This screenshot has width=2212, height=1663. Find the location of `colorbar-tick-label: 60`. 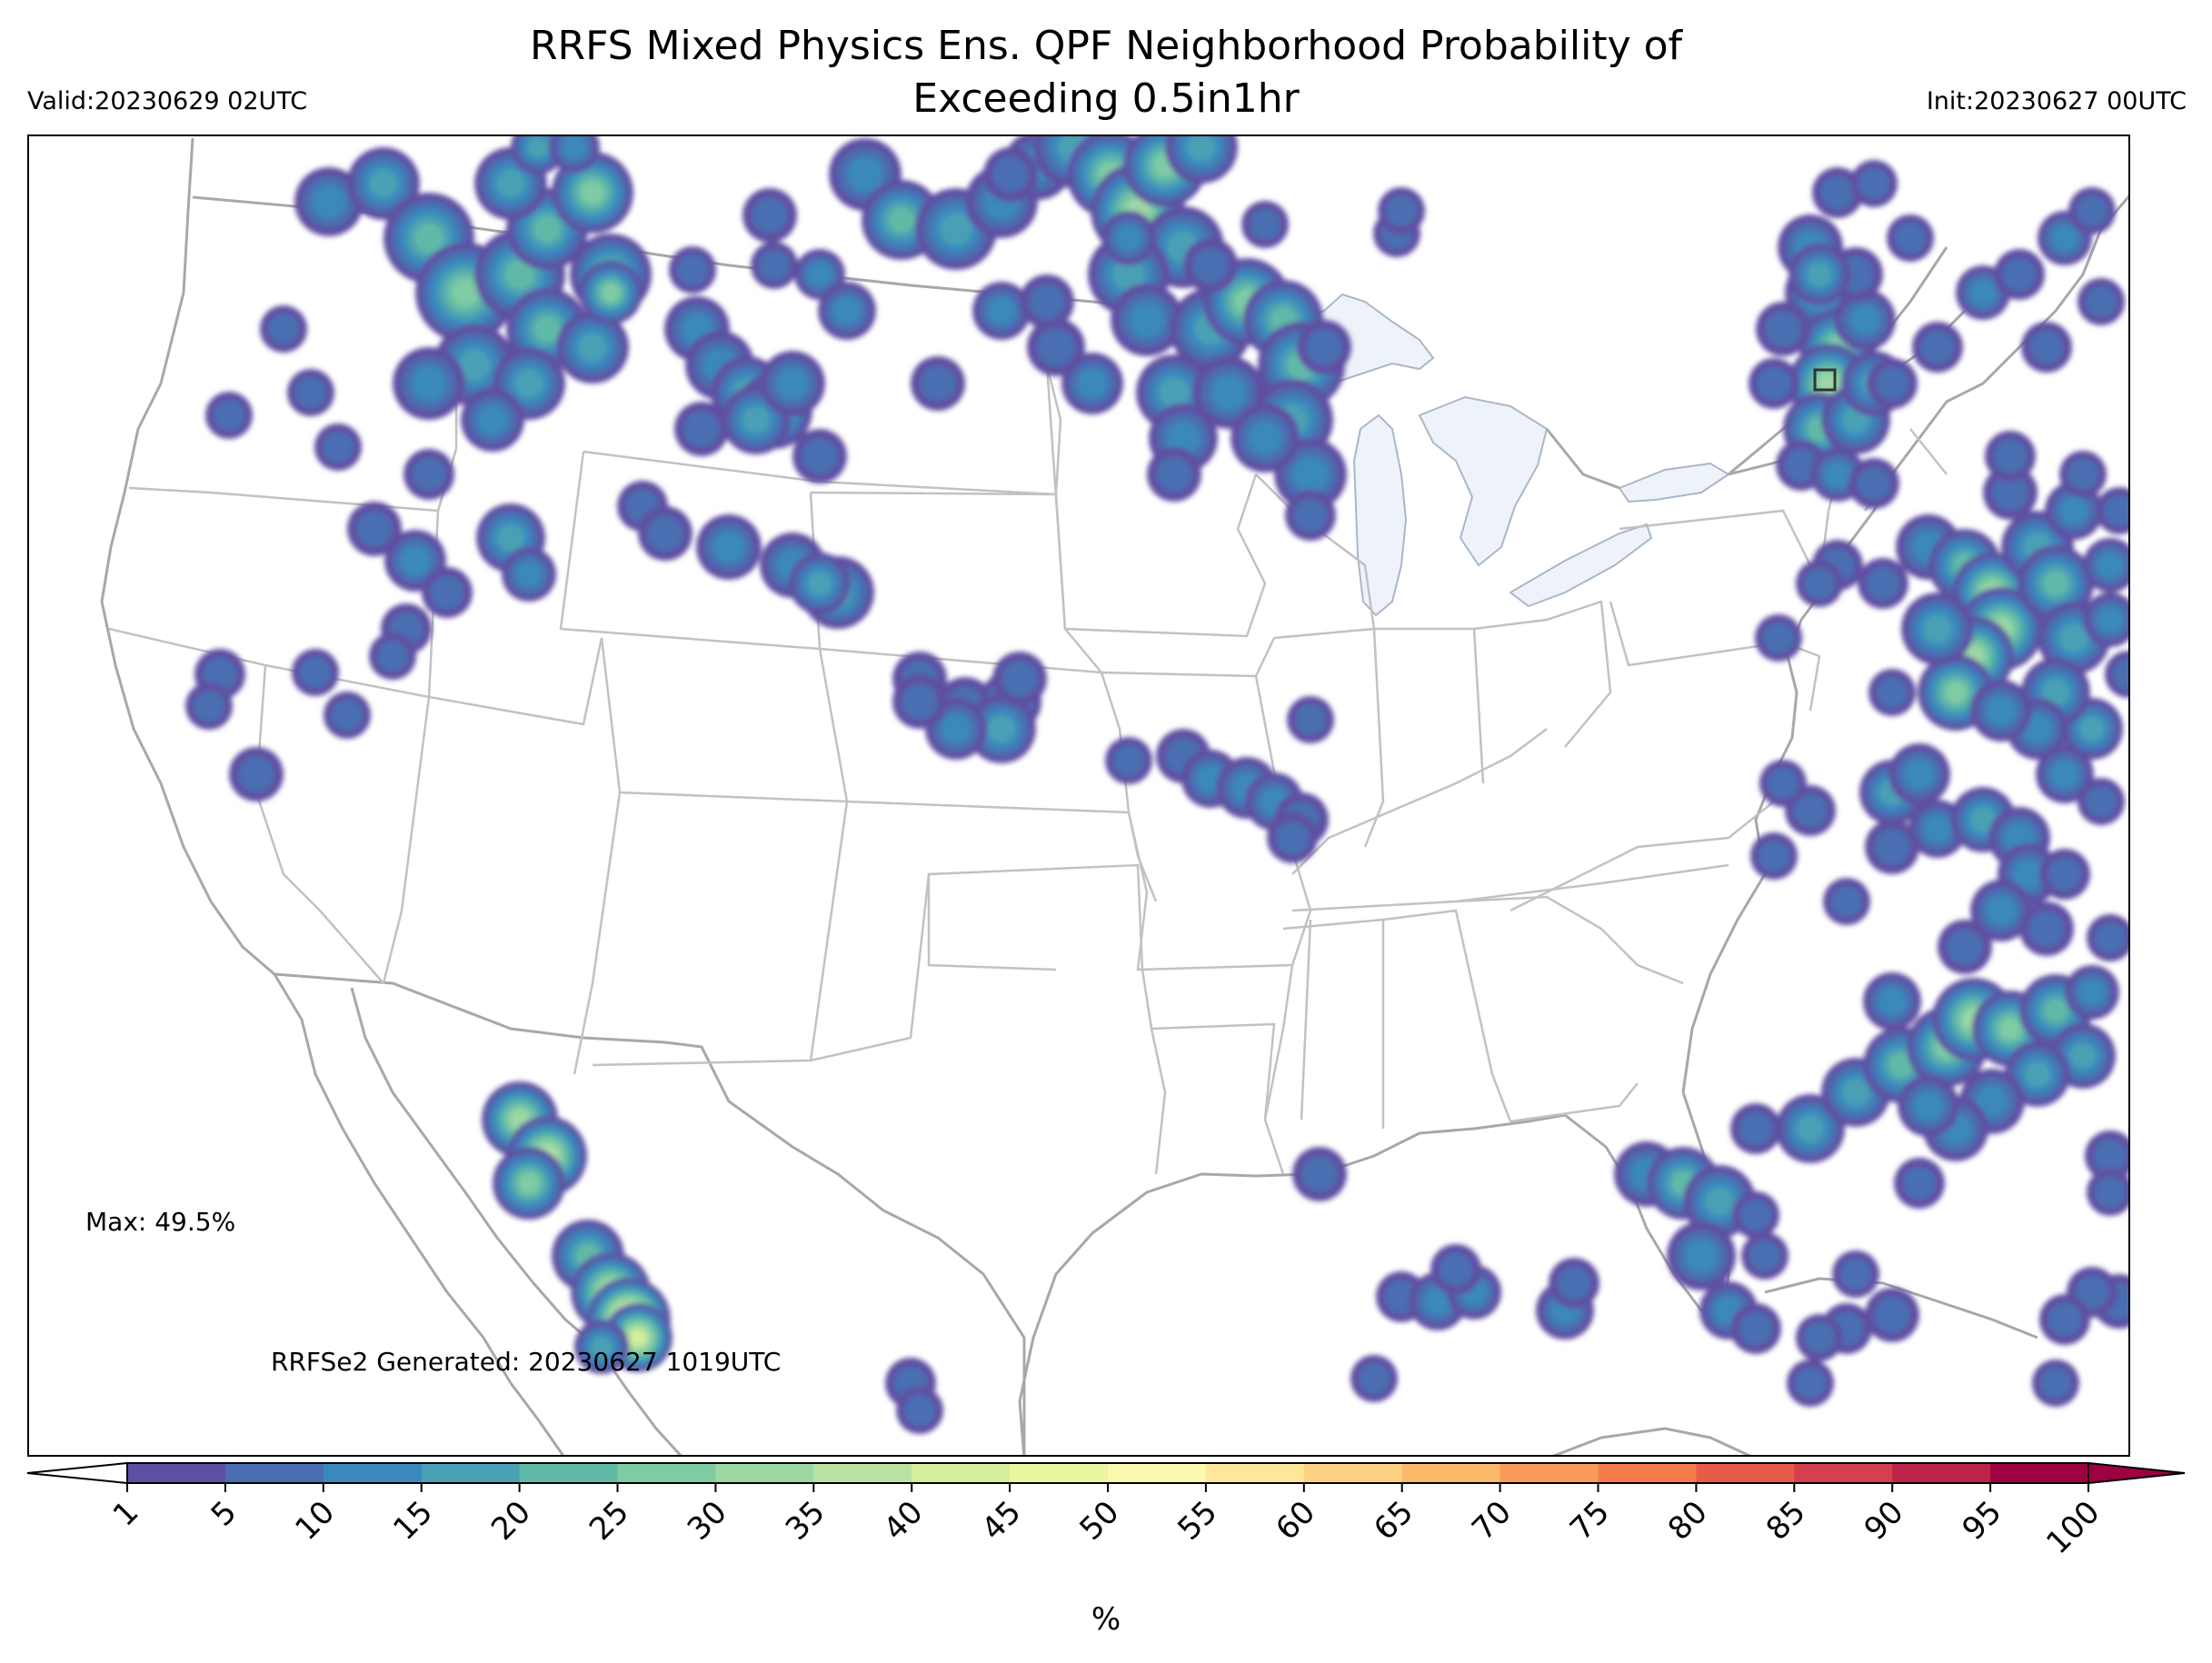

colorbar-tick-label: 60 is located at coordinates (1295, 1521).